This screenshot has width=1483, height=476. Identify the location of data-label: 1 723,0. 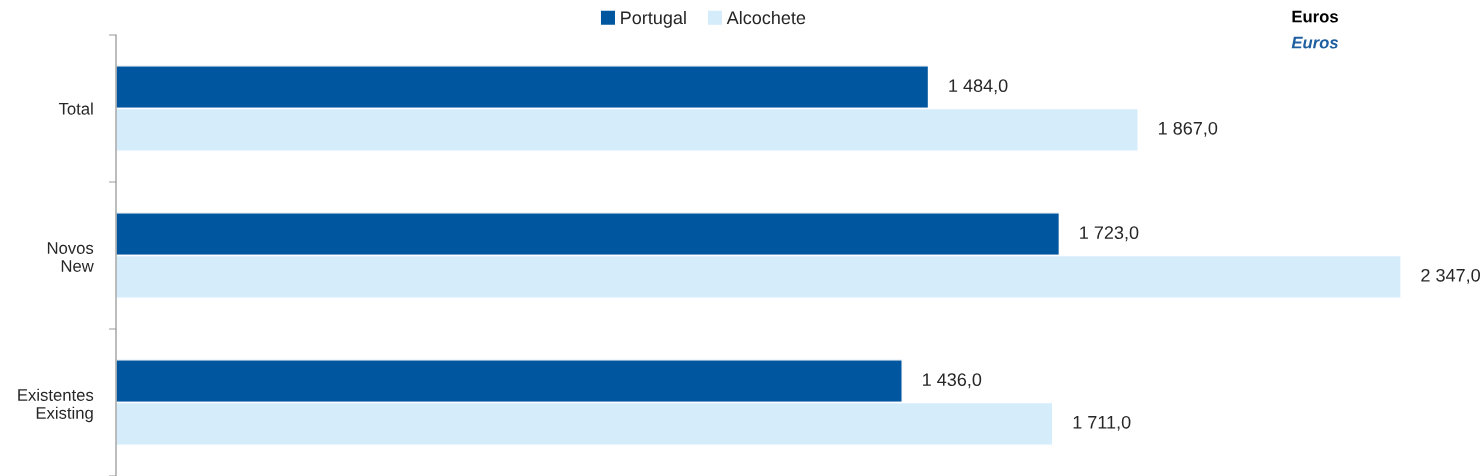
(1109, 234).